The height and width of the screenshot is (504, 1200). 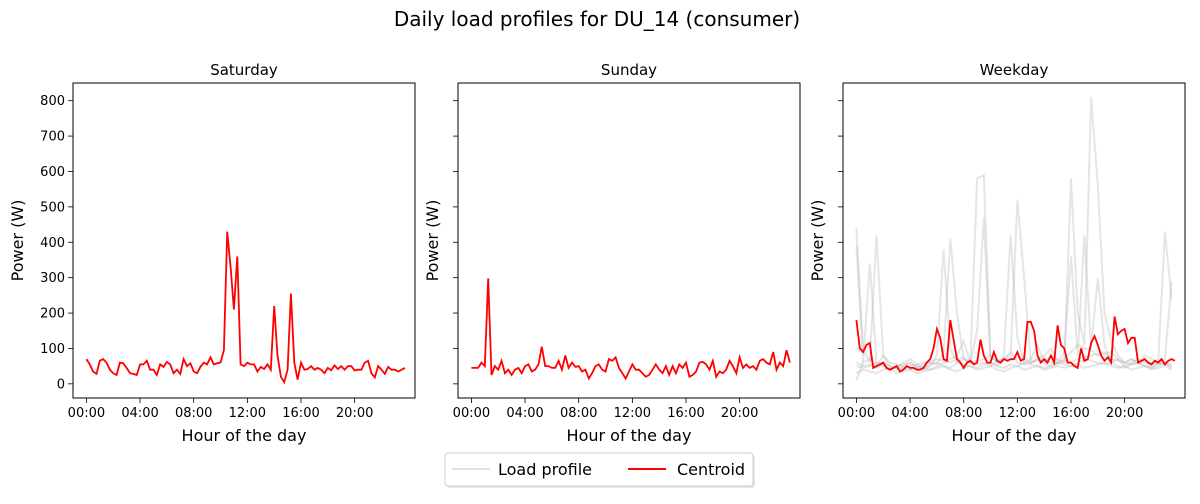 What do you see at coordinates (52, 172) in the screenshot?
I see `y-tick-label: 600` at bounding box center [52, 172].